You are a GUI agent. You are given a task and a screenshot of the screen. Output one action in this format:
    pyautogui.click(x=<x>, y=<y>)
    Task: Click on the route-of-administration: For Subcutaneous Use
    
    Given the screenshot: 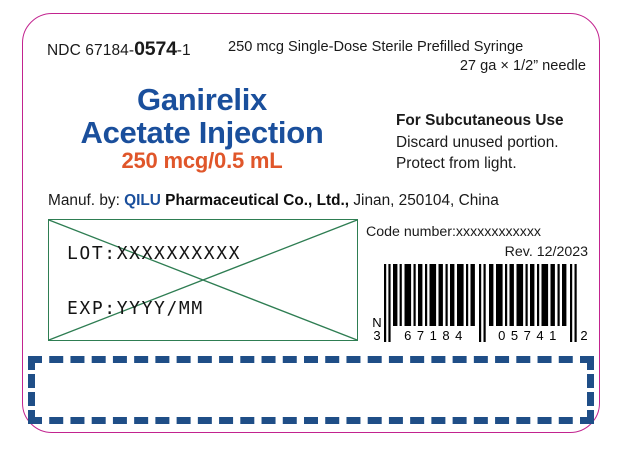 What is the action you would take?
    pyautogui.click(x=480, y=120)
    